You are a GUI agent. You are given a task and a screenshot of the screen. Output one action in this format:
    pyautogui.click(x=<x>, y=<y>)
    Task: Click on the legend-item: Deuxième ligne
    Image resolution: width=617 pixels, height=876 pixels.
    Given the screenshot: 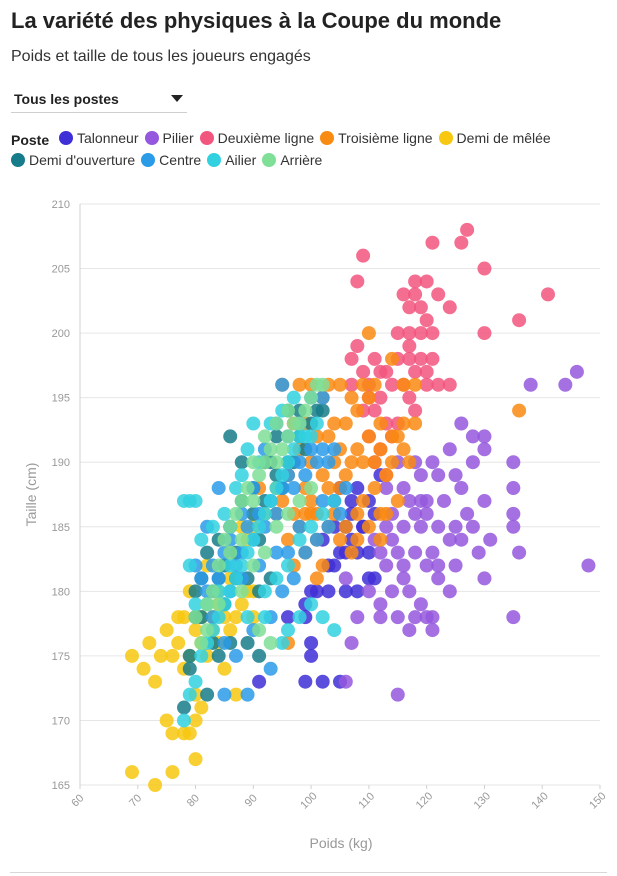 What is the action you would take?
    pyautogui.click(x=256, y=138)
    